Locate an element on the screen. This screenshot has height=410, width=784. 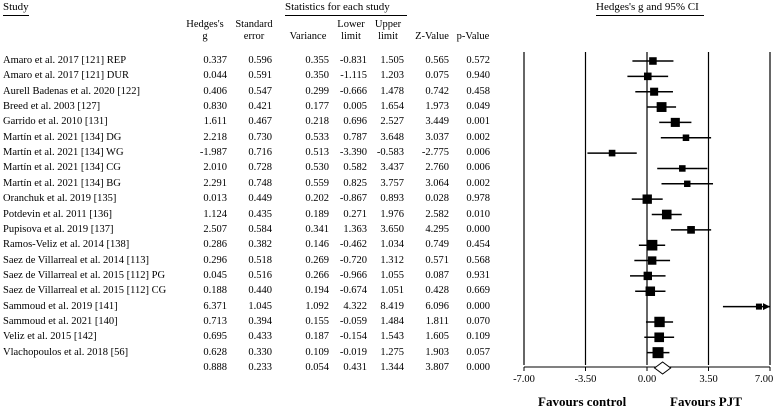
x-tick-label: 3.50 is located at coordinates (708, 379).